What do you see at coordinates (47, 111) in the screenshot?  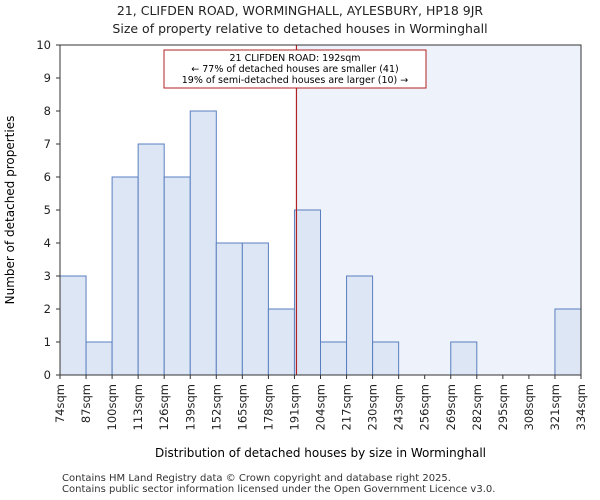 I see `y-tick-label-8: 8` at bounding box center [47, 111].